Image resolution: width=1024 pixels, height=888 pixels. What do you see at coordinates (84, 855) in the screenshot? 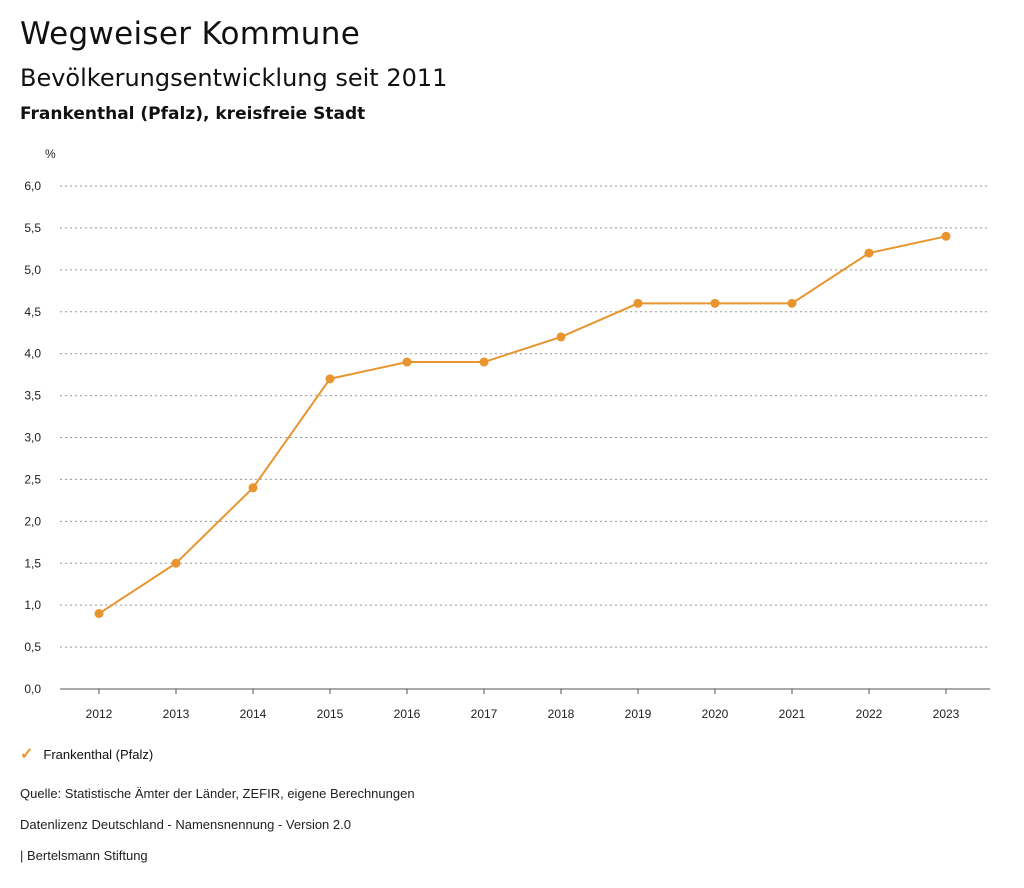
I see `publisher-note: | Bertelsmann Stiftung` at bounding box center [84, 855].